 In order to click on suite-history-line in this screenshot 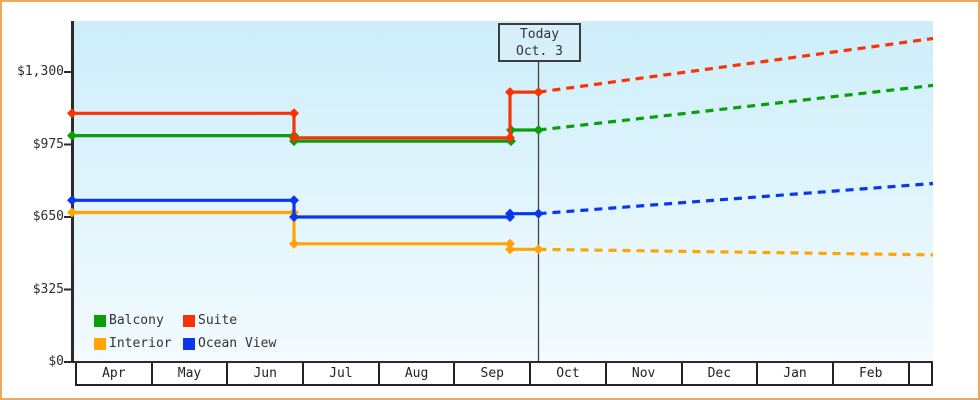, I will do `click(305, 115)`.